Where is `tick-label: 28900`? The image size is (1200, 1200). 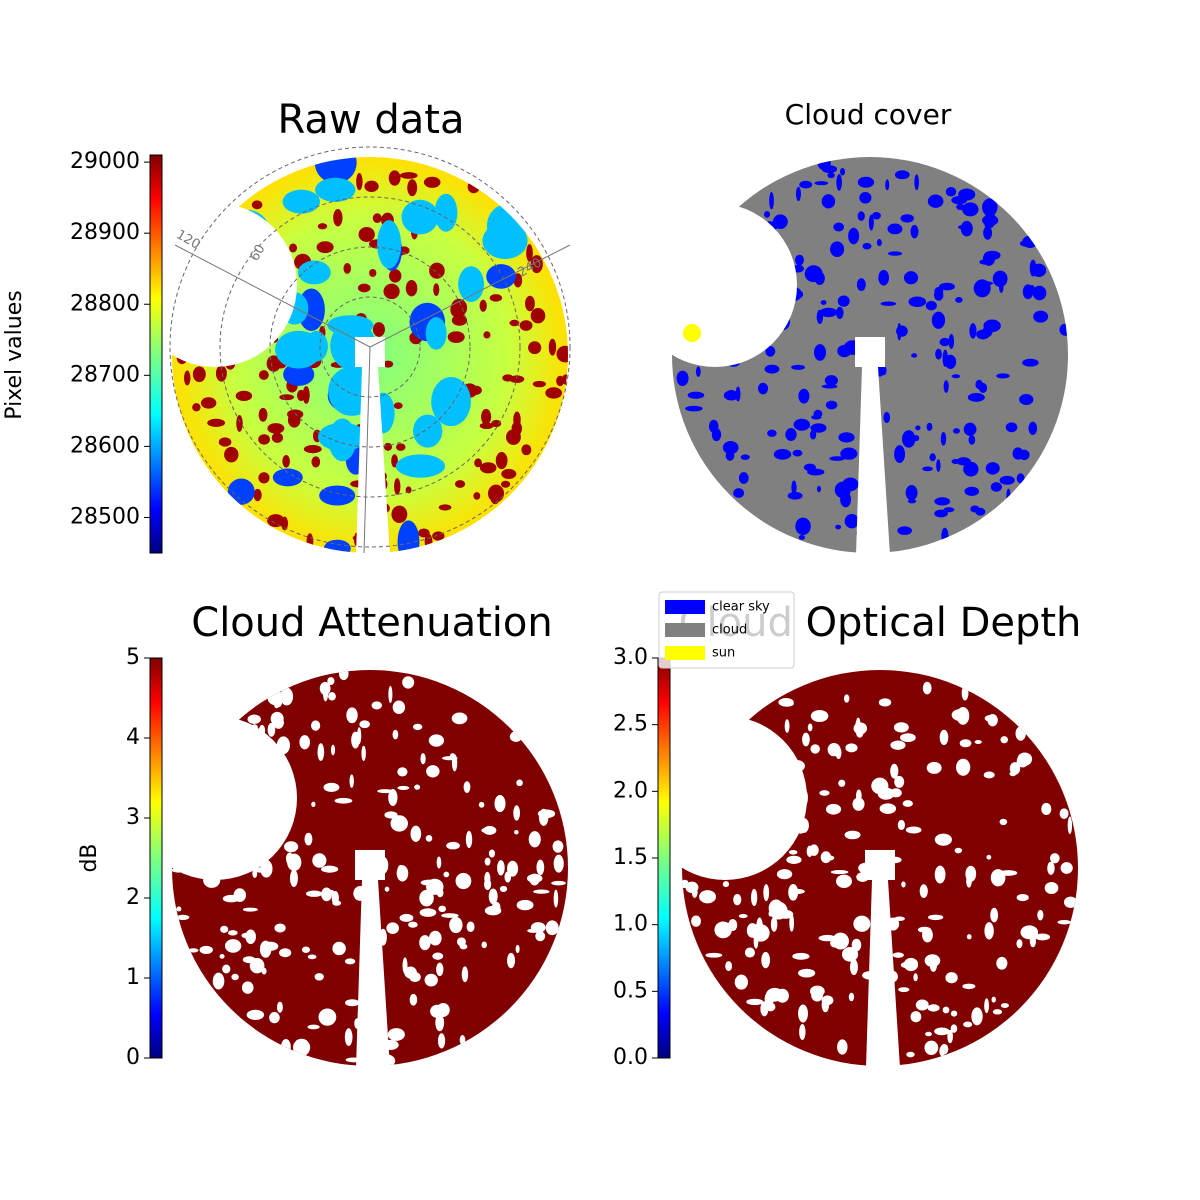 tick-label: 28900 is located at coordinates (105, 232).